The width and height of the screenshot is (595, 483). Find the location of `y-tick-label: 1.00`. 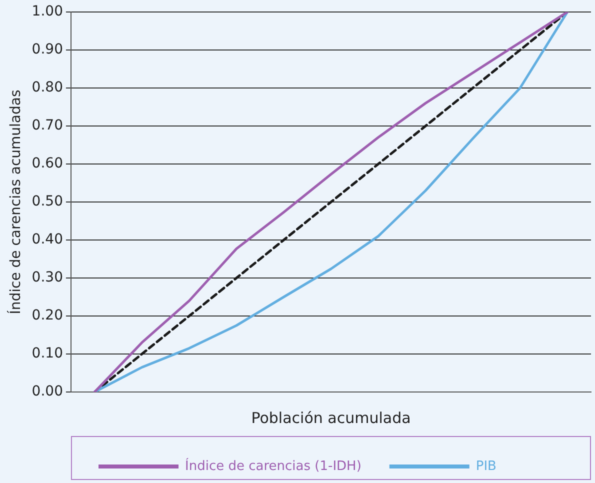

y-tick-label: 1.00 is located at coordinates (47, 12).